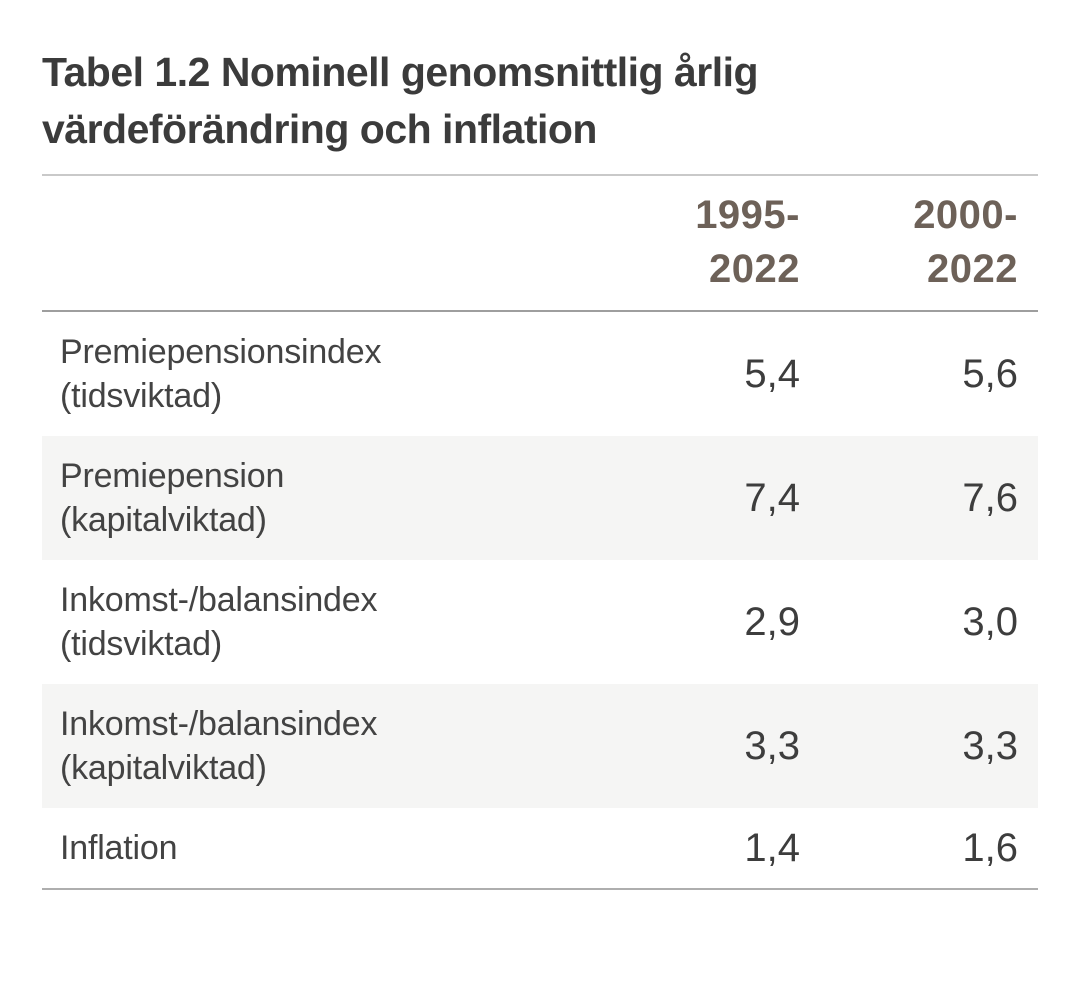 The width and height of the screenshot is (1080, 988). I want to click on value-cell-2000-2022: 3,3, so click(990, 746).